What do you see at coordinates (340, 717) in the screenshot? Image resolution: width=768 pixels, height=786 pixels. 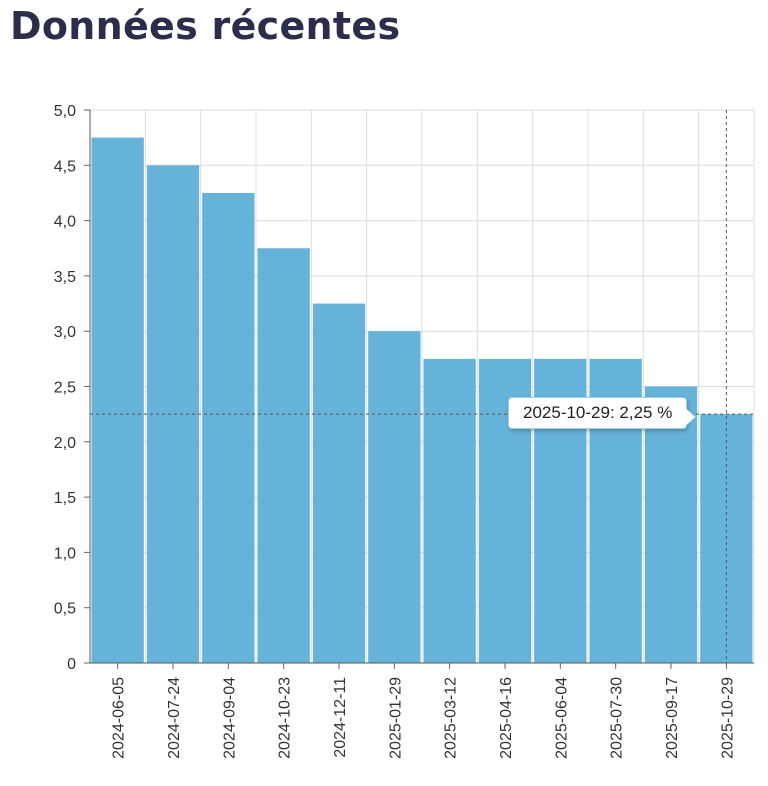 I see `x-tick-label: 2024-12-11` at bounding box center [340, 717].